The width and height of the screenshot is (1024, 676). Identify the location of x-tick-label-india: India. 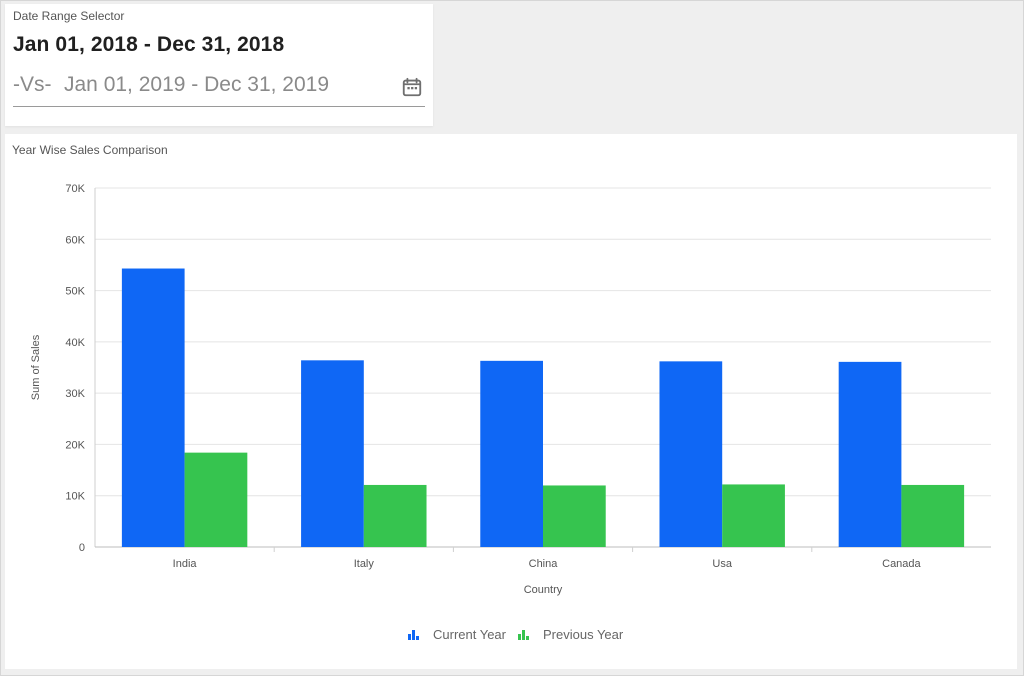
(185, 564).